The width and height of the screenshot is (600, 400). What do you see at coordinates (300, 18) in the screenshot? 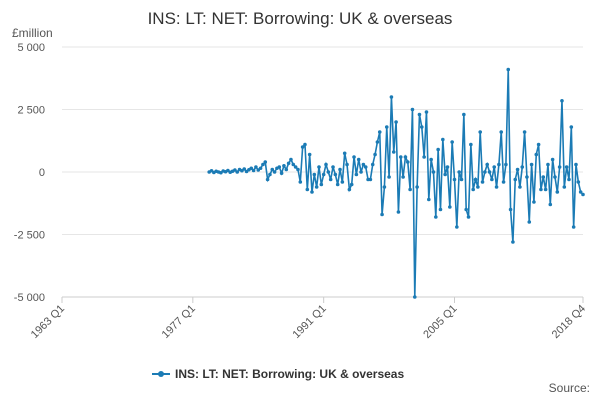
I see `chart-title: INS: LT: NET: Borrowing: UK & overseas` at bounding box center [300, 18].